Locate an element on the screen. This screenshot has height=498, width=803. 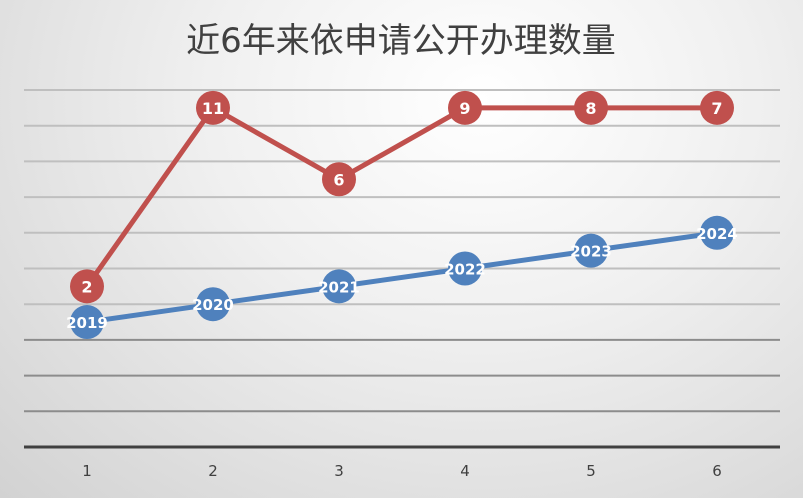
data-label: 2020 is located at coordinates (213, 305).